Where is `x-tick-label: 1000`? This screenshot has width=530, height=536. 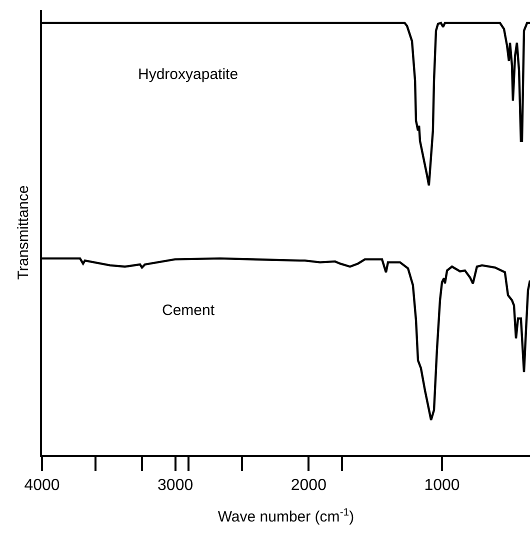
x-tick-label: 1000 is located at coordinates (442, 485).